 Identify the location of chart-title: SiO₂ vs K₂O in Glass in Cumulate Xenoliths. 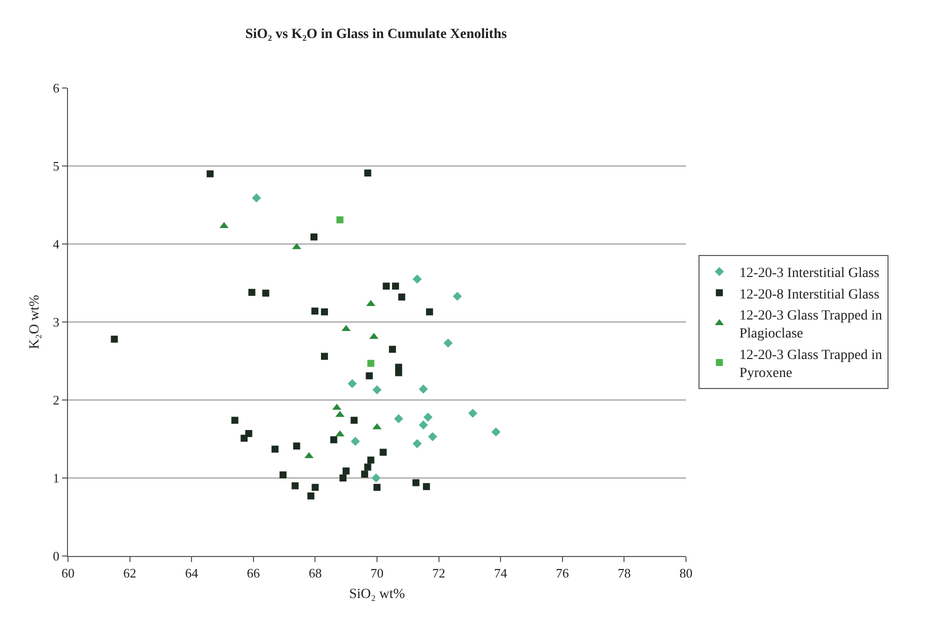
(376, 34).